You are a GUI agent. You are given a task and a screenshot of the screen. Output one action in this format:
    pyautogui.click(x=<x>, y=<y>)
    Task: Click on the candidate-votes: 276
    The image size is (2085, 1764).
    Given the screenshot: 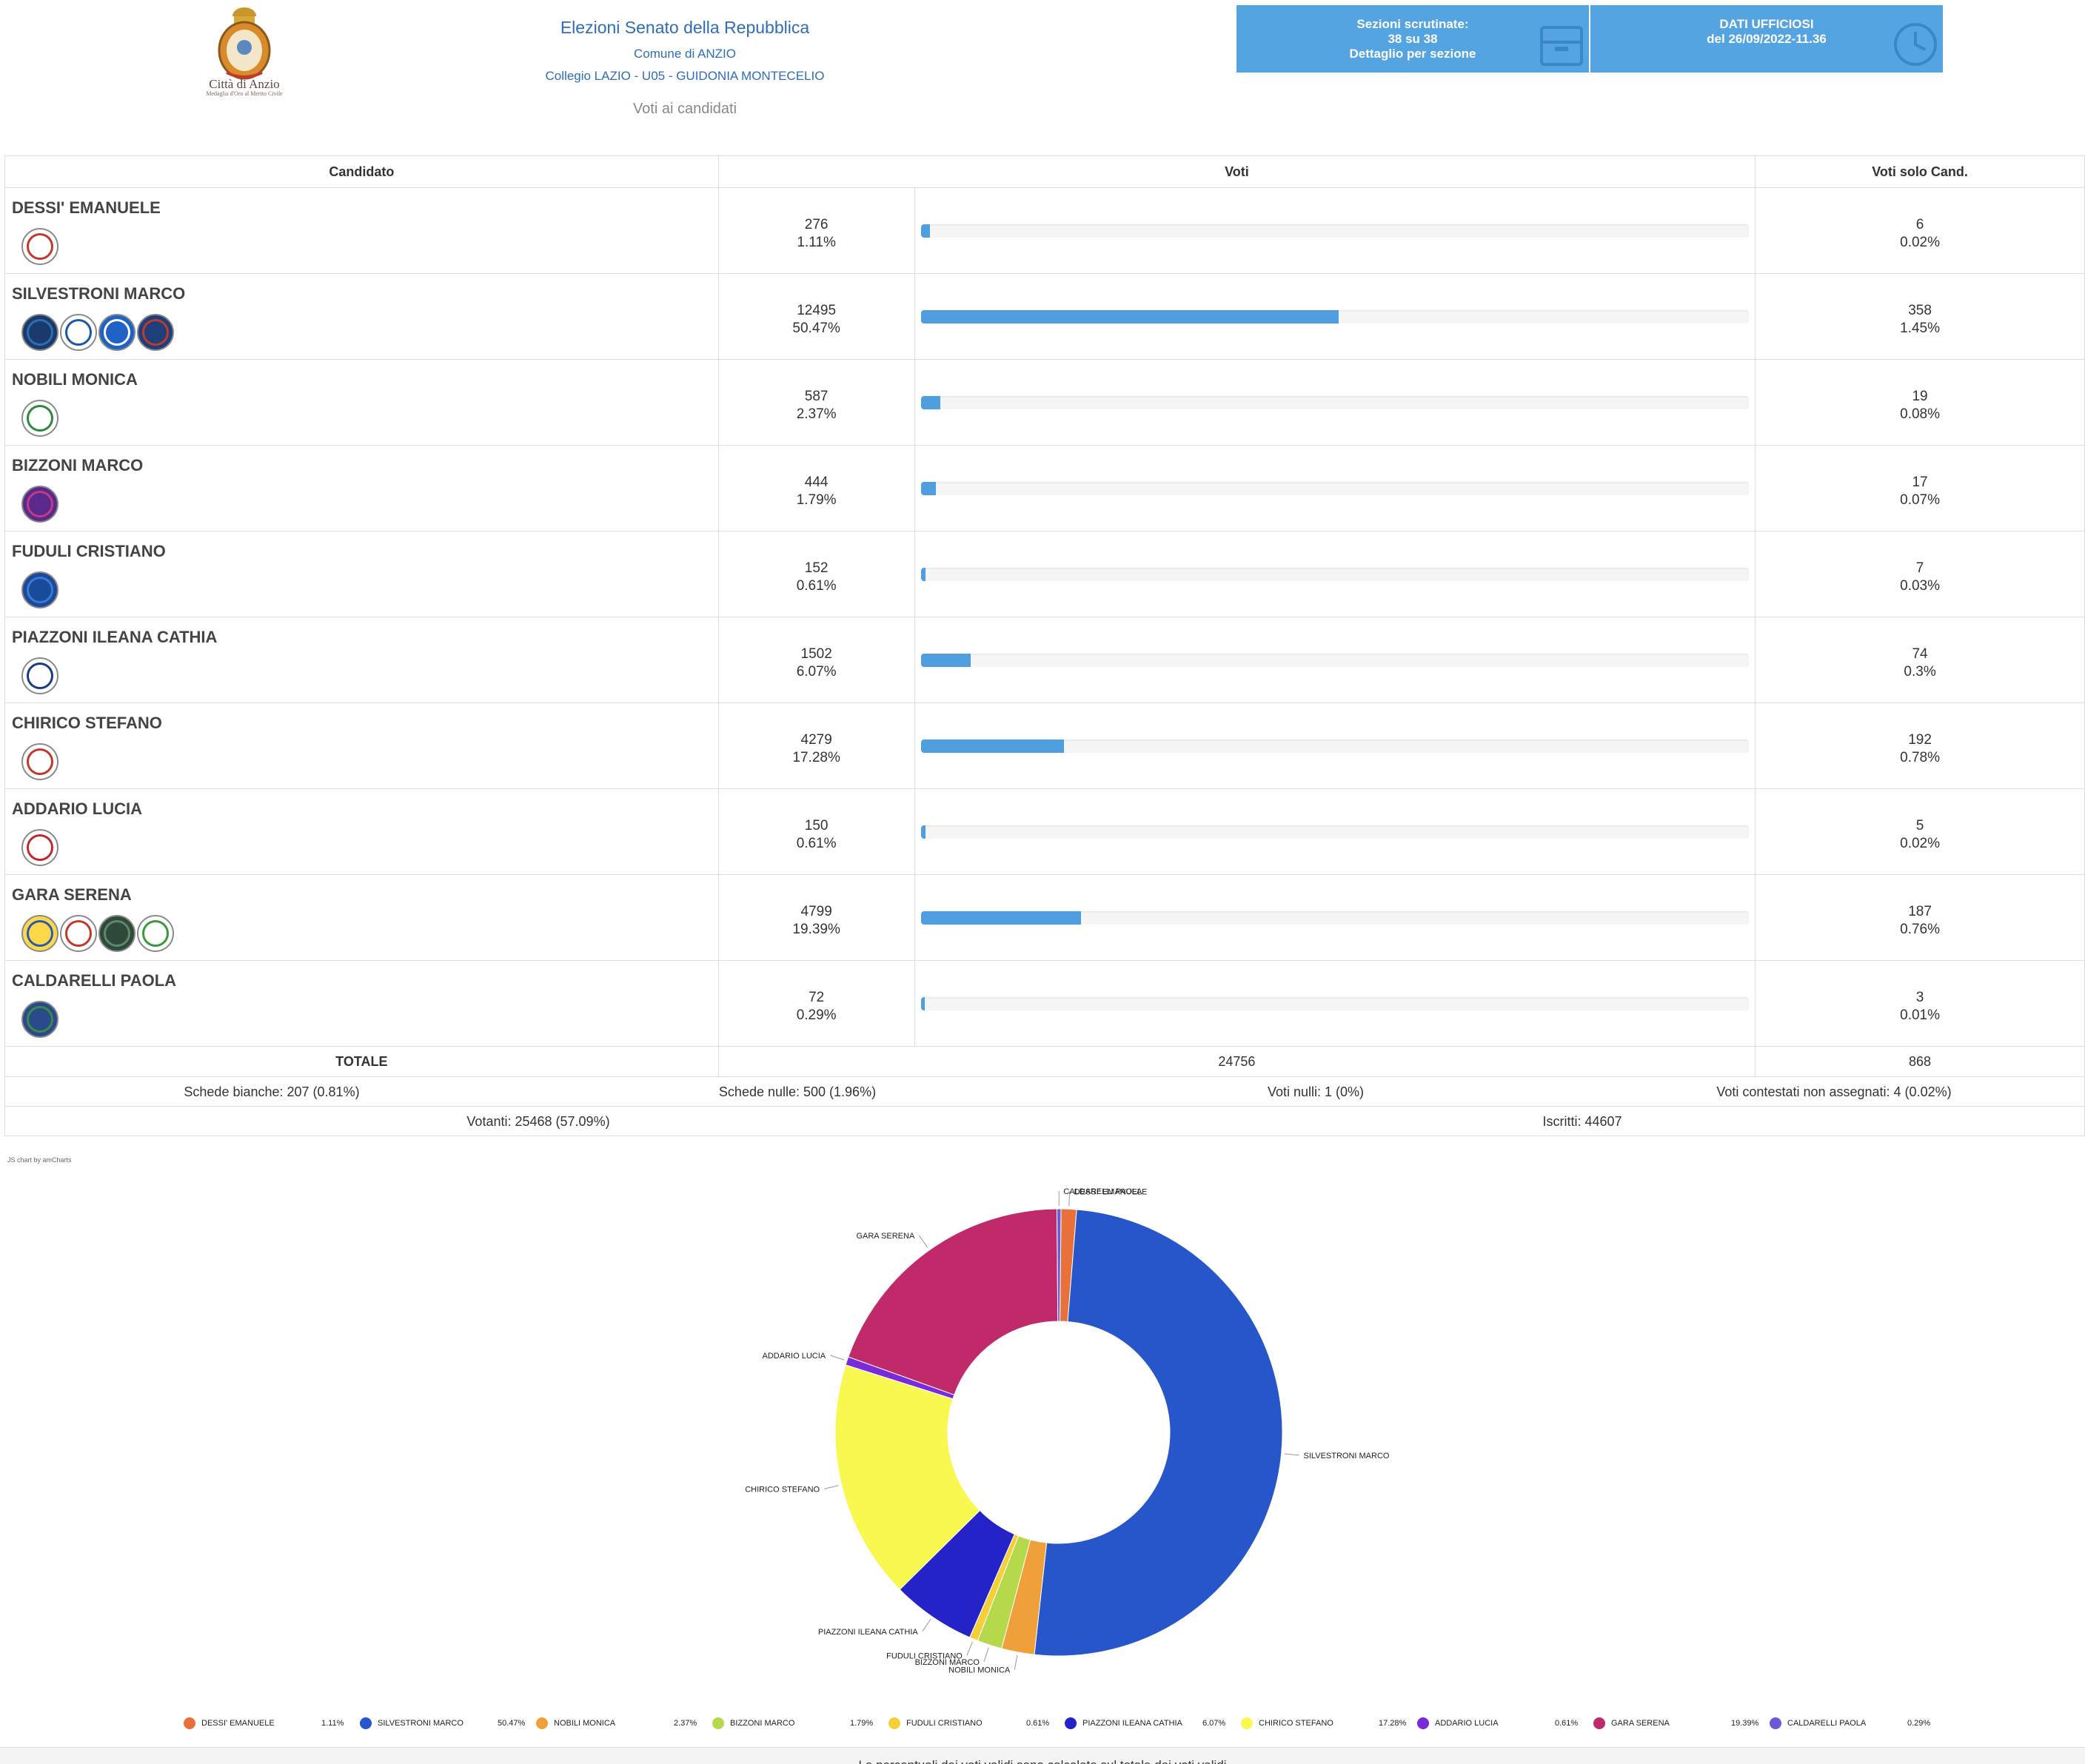 What is the action you would take?
    pyautogui.click(x=816, y=225)
    